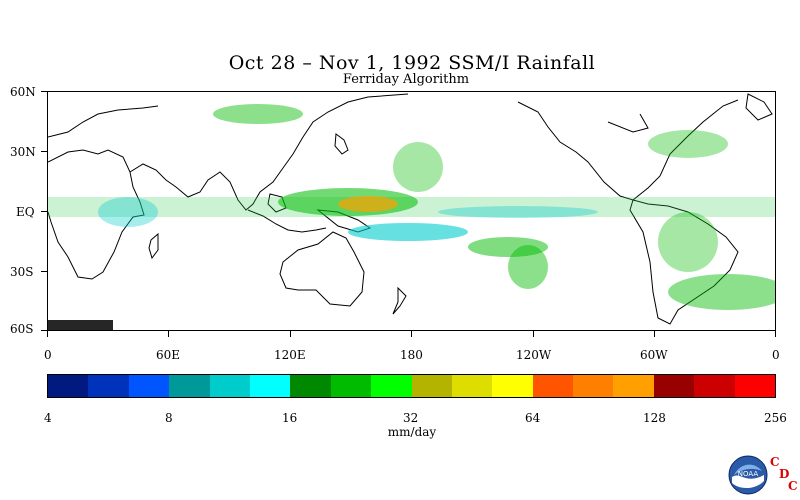  What do you see at coordinates (784, 474) in the screenshot?
I see `cdc-letter-2: D` at bounding box center [784, 474].